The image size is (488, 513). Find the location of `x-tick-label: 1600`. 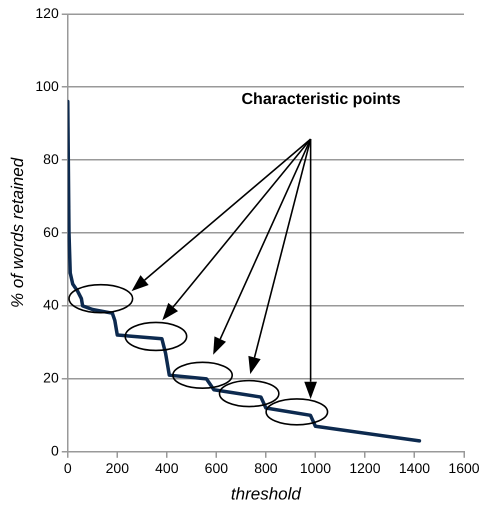

x-tick-label: 1600 is located at coordinates (464, 468).